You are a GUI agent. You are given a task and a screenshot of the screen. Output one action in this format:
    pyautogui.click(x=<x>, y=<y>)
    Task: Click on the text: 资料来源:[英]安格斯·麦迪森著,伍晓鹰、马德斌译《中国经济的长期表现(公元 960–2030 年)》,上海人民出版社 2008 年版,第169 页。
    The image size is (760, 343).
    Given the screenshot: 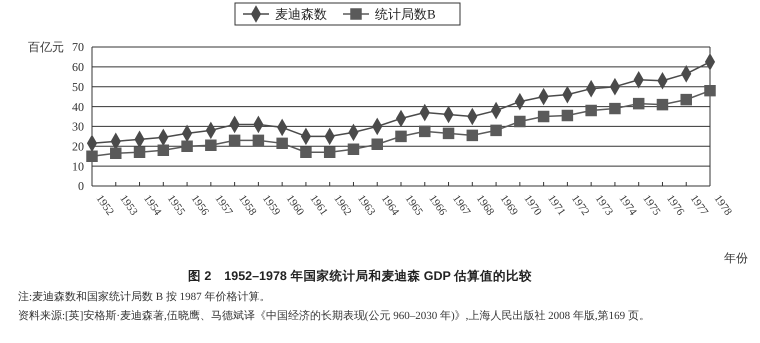 What is the action you would take?
    pyautogui.click(x=334, y=315)
    